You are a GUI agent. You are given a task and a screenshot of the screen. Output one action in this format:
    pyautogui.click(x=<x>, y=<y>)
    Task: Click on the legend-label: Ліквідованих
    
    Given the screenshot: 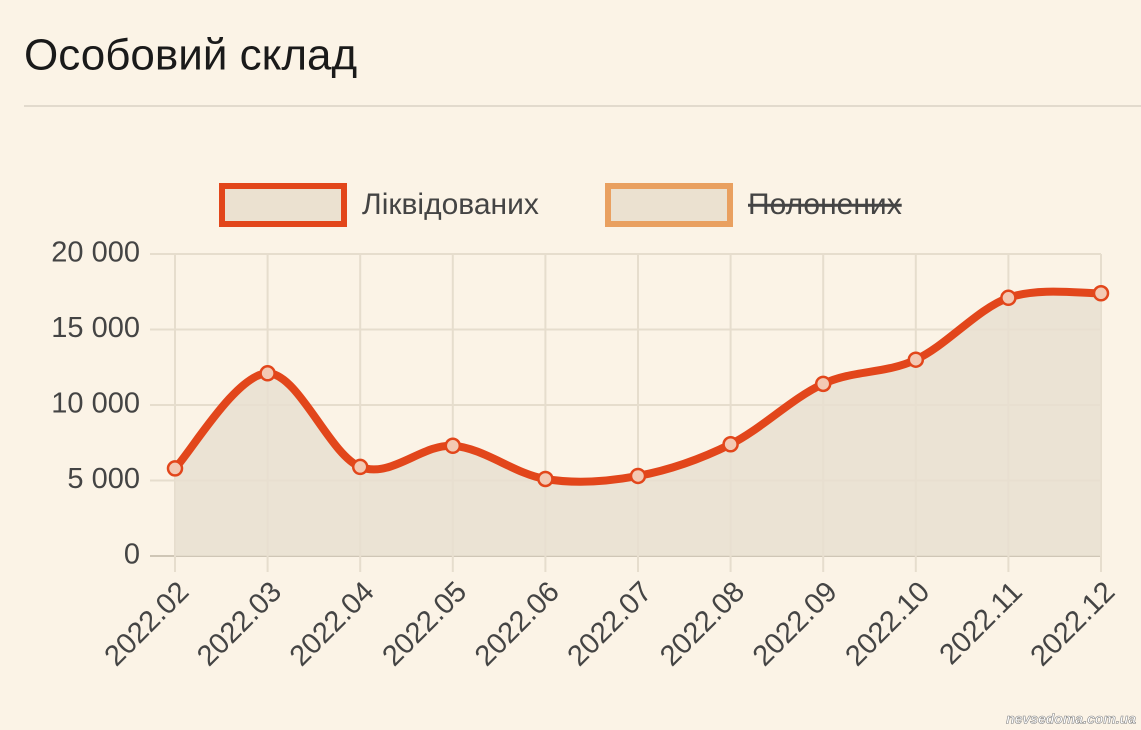 What is the action you would take?
    pyautogui.click(x=450, y=204)
    